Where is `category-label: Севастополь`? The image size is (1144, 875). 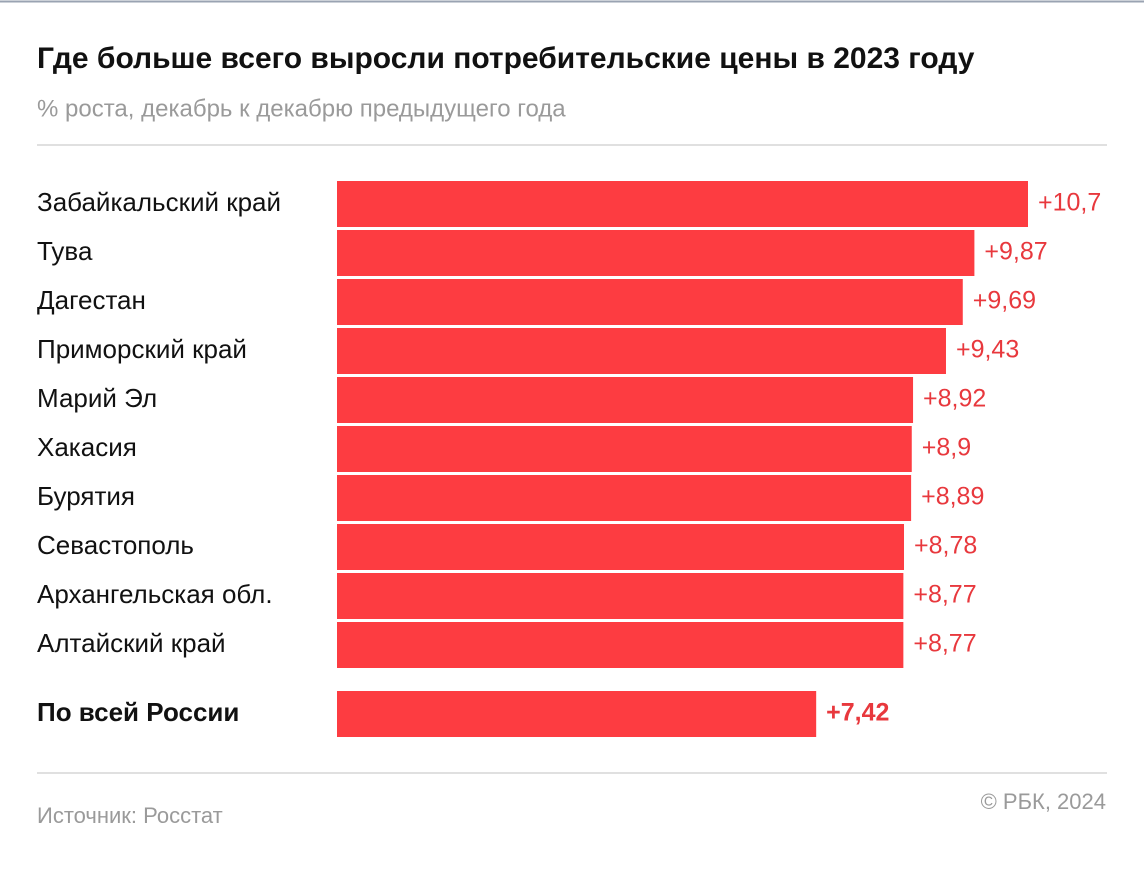
category-label: Севастополь is located at coordinates (115, 545).